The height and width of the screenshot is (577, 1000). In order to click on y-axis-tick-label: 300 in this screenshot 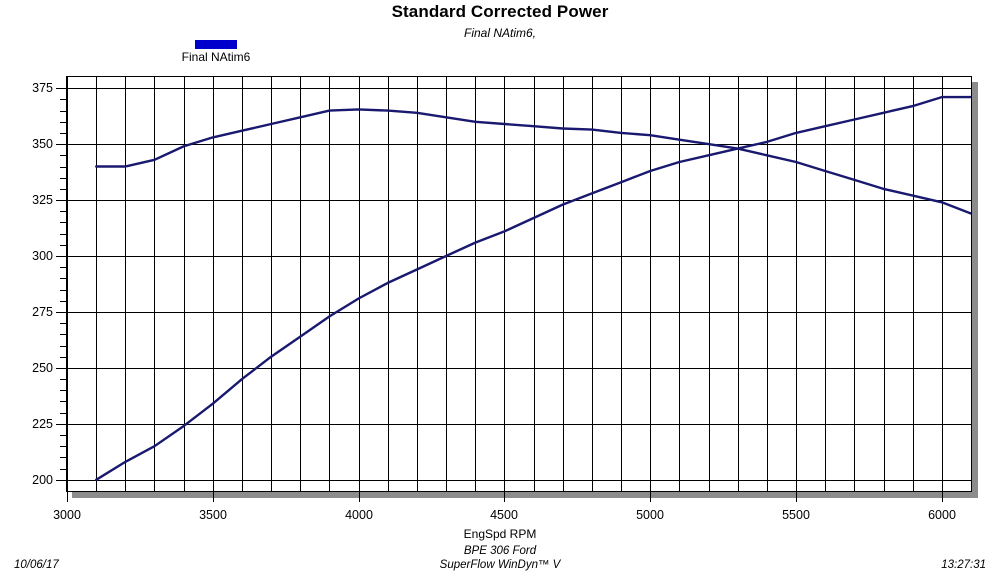, I will do `click(42, 256)`.